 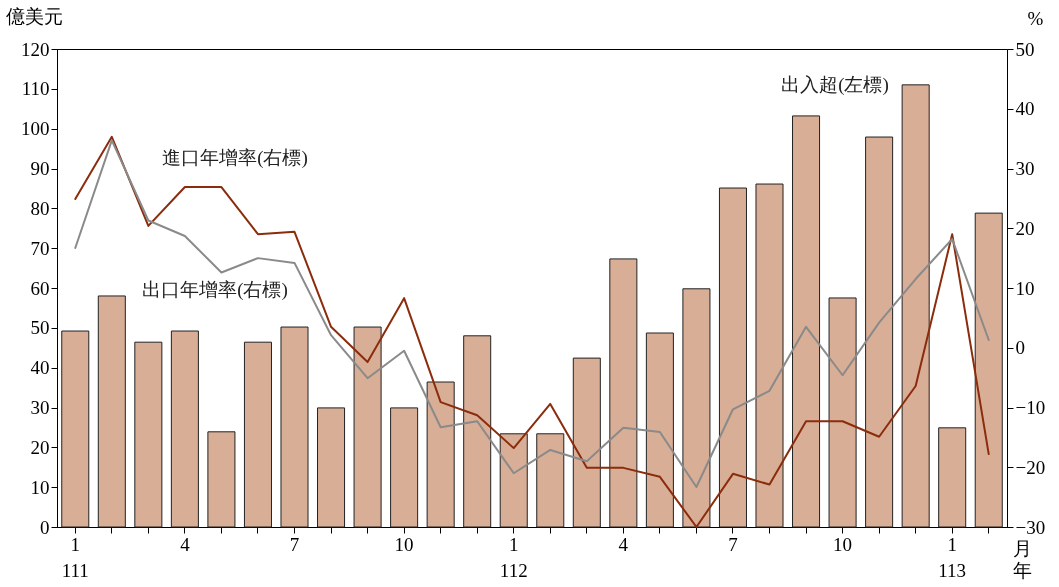 What do you see at coordinates (1025, 288) in the screenshot?
I see `y2-tick-label: 10` at bounding box center [1025, 288].